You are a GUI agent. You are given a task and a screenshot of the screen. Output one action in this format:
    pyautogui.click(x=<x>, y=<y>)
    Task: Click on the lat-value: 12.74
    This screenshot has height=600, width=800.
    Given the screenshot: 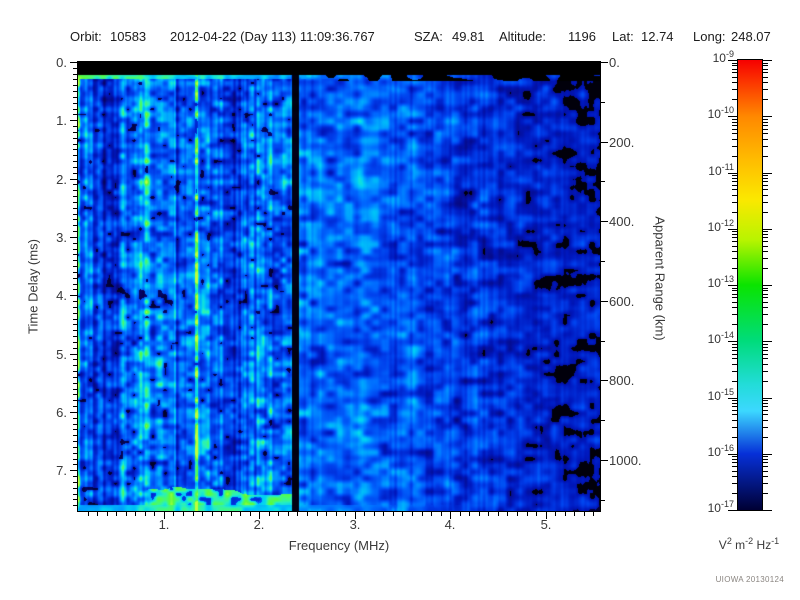 What is the action you would take?
    pyautogui.click(x=657, y=36)
    